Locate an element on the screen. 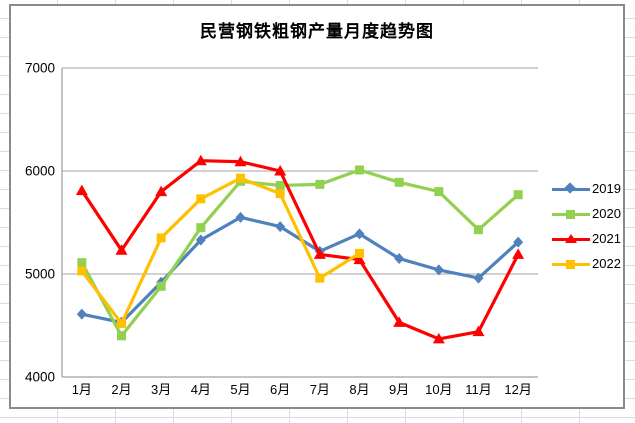 The width and height of the screenshot is (635, 423). x-tick-label: 8月 is located at coordinates (359, 389).